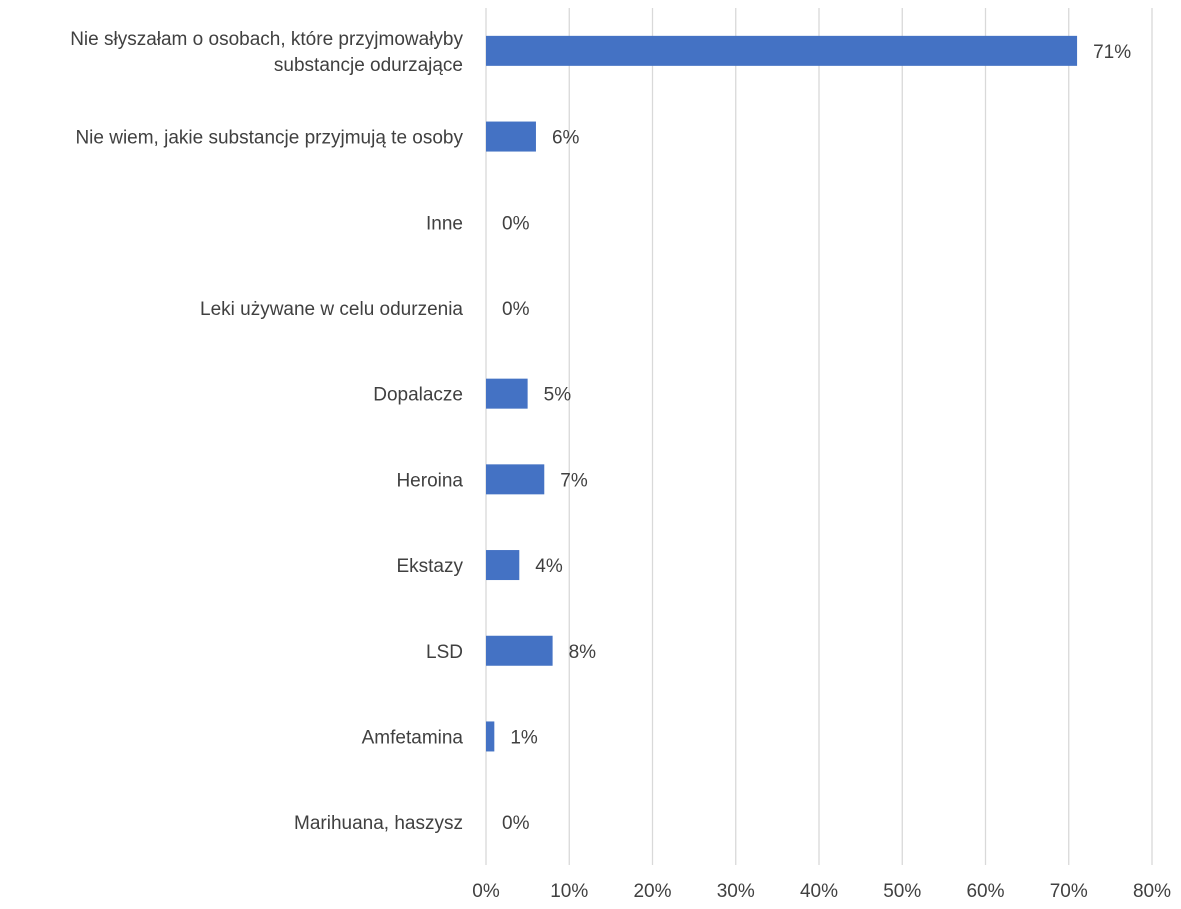 The image size is (1181, 909). I want to click on category-label: Marihuana, haszysz, so click(378, 823).